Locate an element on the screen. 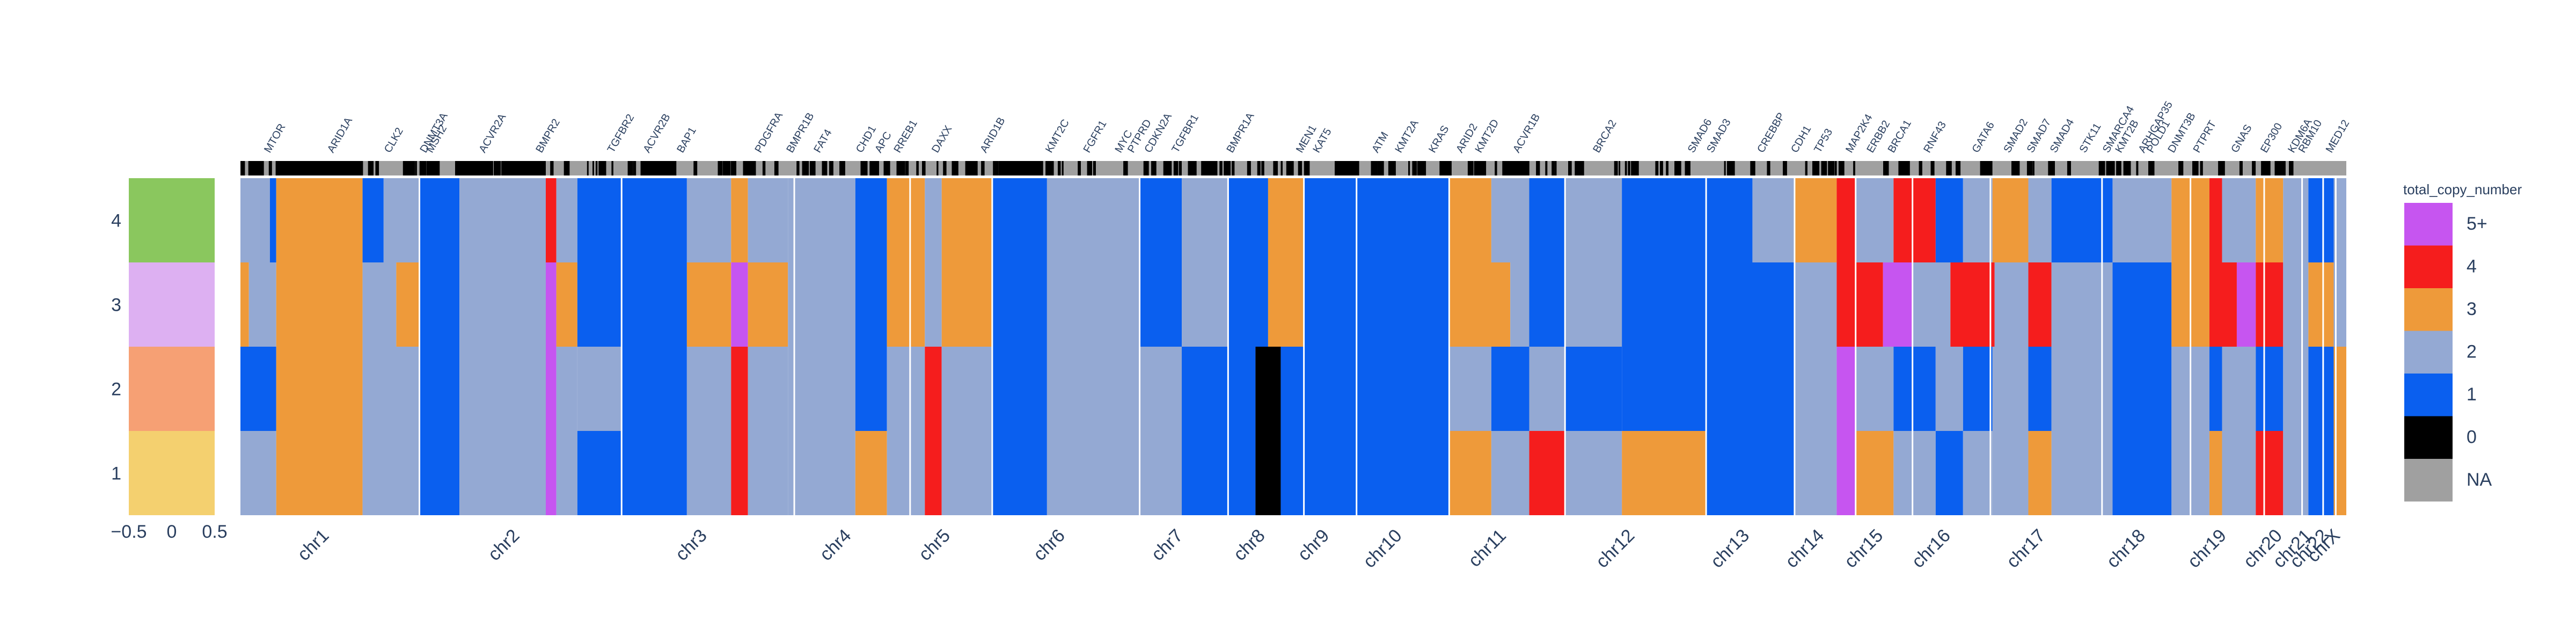 The image size is (2576, 644). gene-strip-block is located at coordinates (658, 168).